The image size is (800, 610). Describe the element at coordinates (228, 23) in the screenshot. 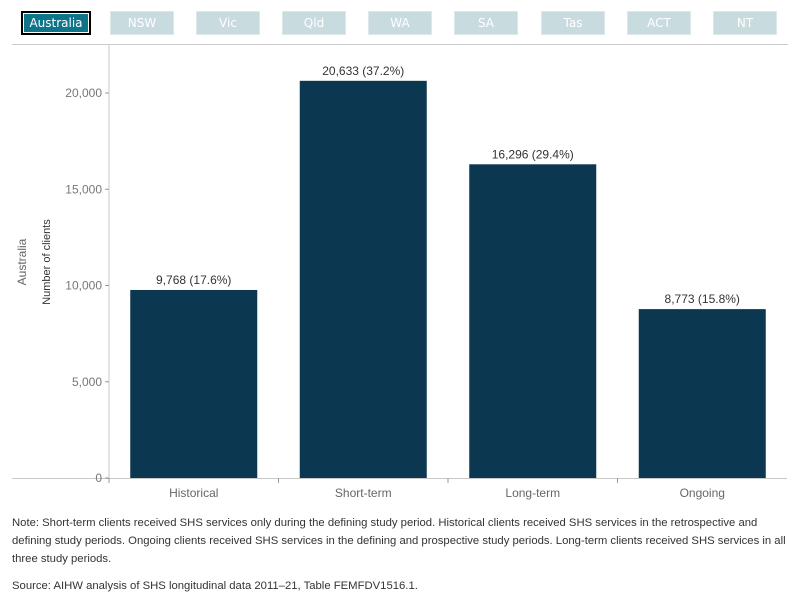

I see `tab-vic: Vic` at that location.